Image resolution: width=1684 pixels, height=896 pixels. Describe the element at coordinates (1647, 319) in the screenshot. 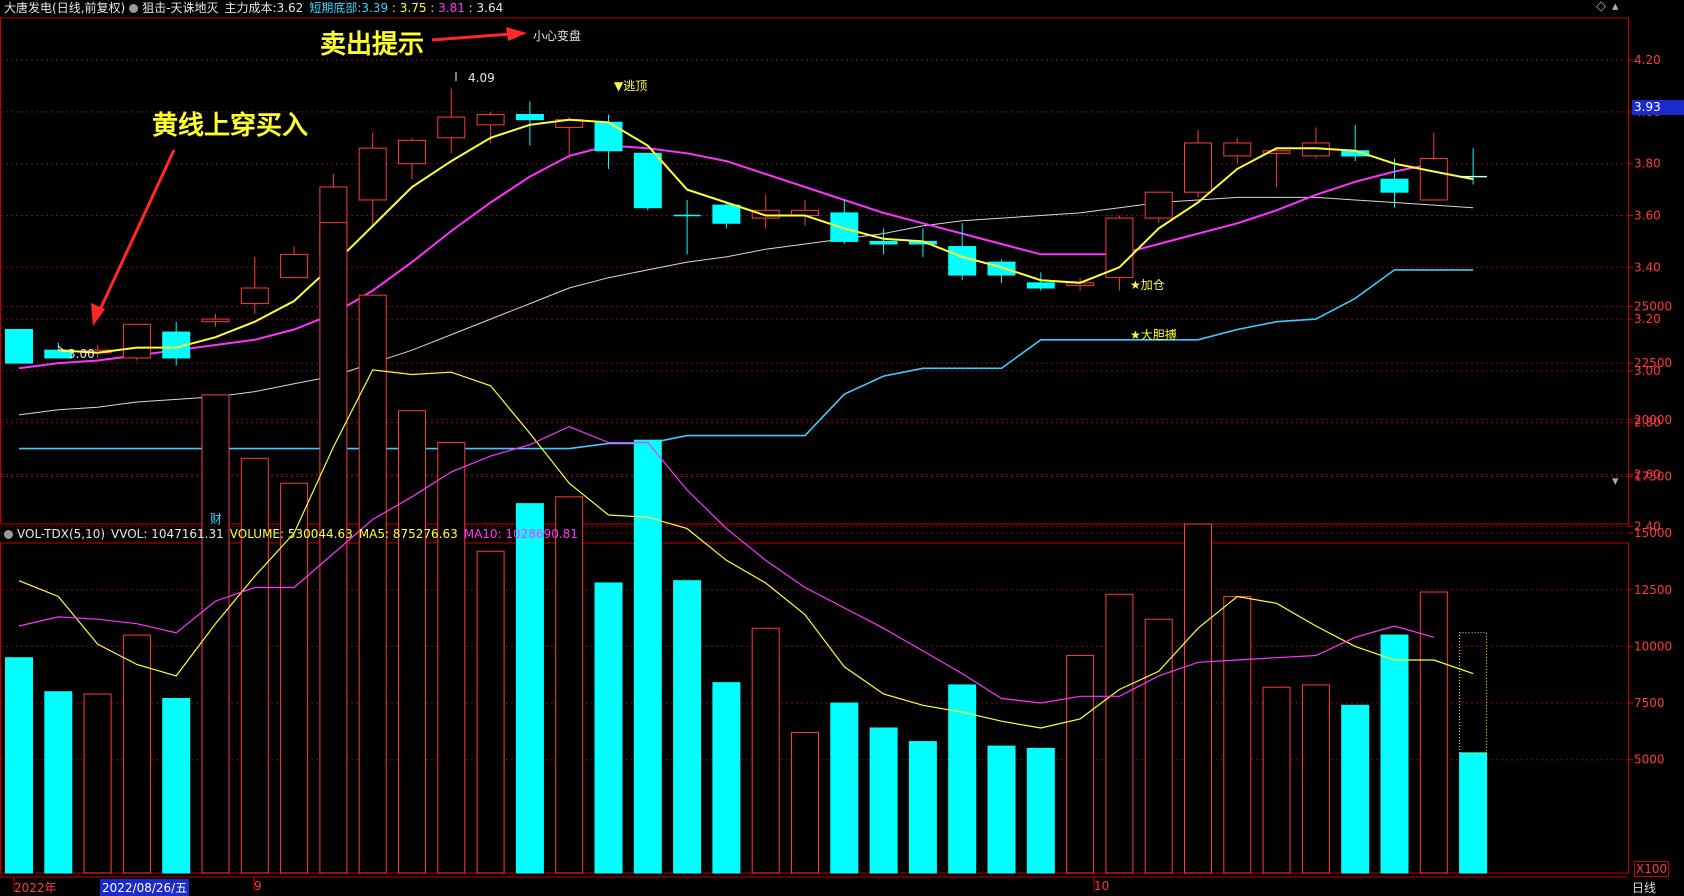

I see `price-tick-label: 3.20` at that location.